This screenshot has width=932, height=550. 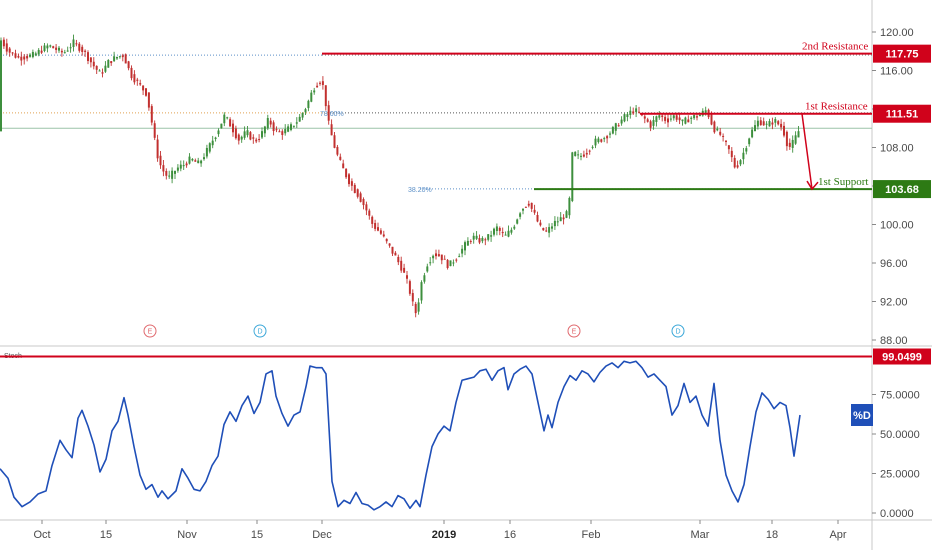 I want to click on level-price-badge-text: 117.75, so click(x=901, y=55).